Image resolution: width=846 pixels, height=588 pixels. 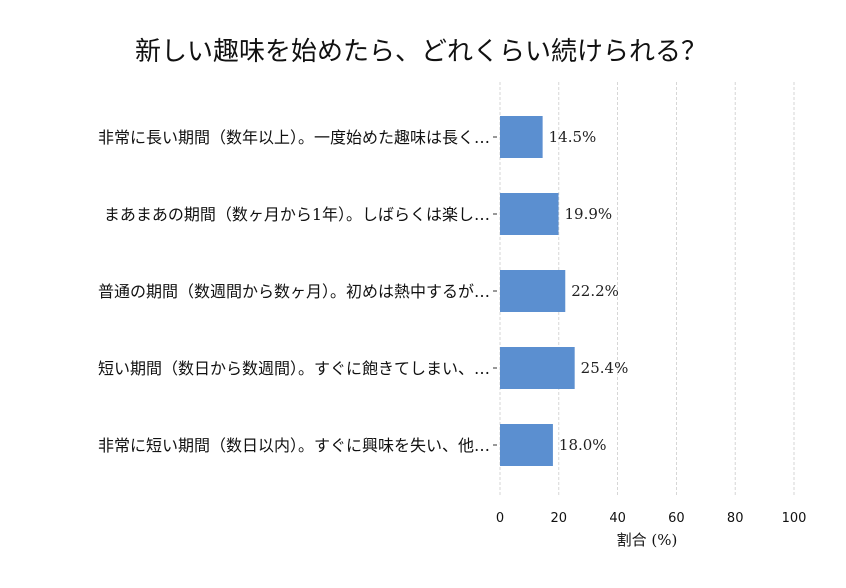 I want to click on data-label: 19.9%, so click(x=589, y=214).